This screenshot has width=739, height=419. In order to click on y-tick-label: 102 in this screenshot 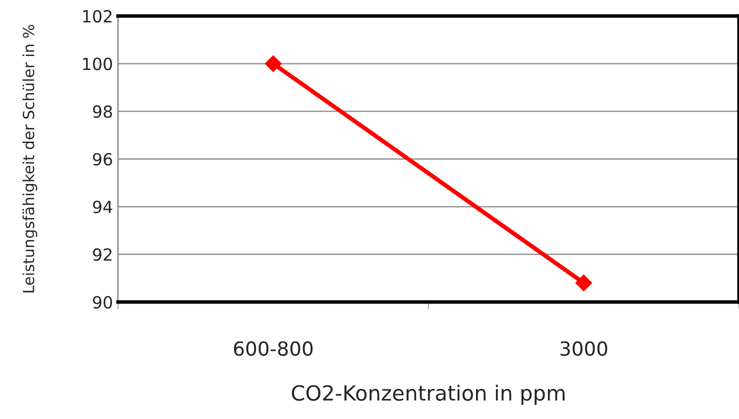, I will do `click(97, 16)`.